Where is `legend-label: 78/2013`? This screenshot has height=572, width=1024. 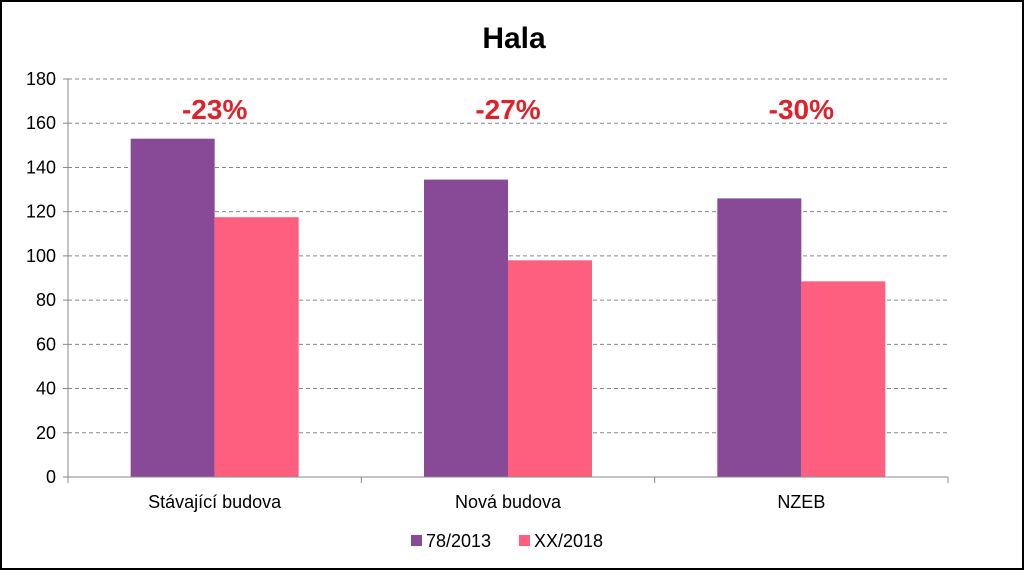
legend-label: 78/2013 is located at coordinates (458, 541).